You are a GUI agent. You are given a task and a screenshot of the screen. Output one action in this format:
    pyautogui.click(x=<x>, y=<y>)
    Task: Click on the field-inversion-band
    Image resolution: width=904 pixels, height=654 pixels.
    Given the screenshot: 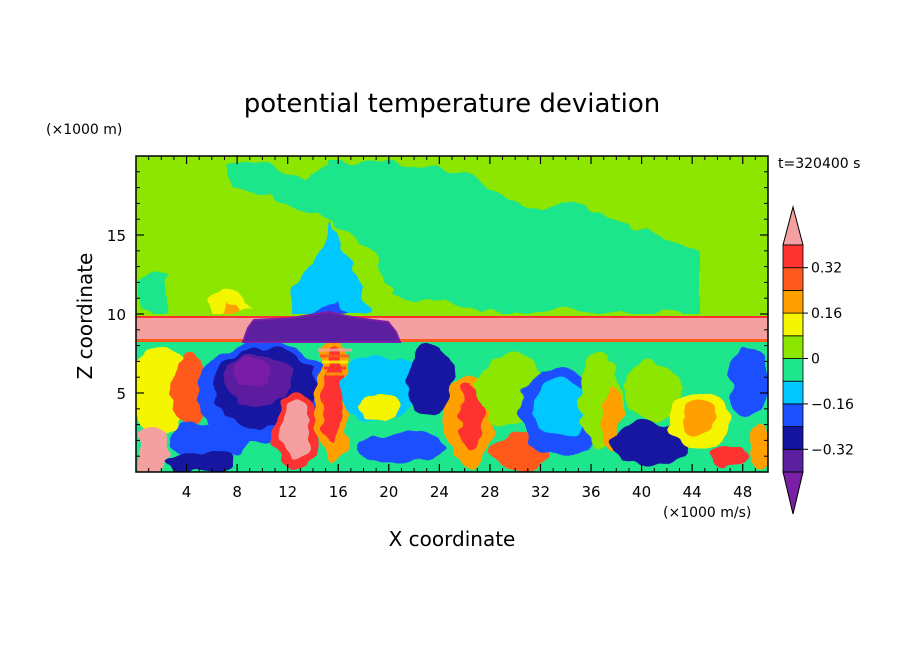 What is the action you would take?
    pyautogui.click(x=452, y=329)
    